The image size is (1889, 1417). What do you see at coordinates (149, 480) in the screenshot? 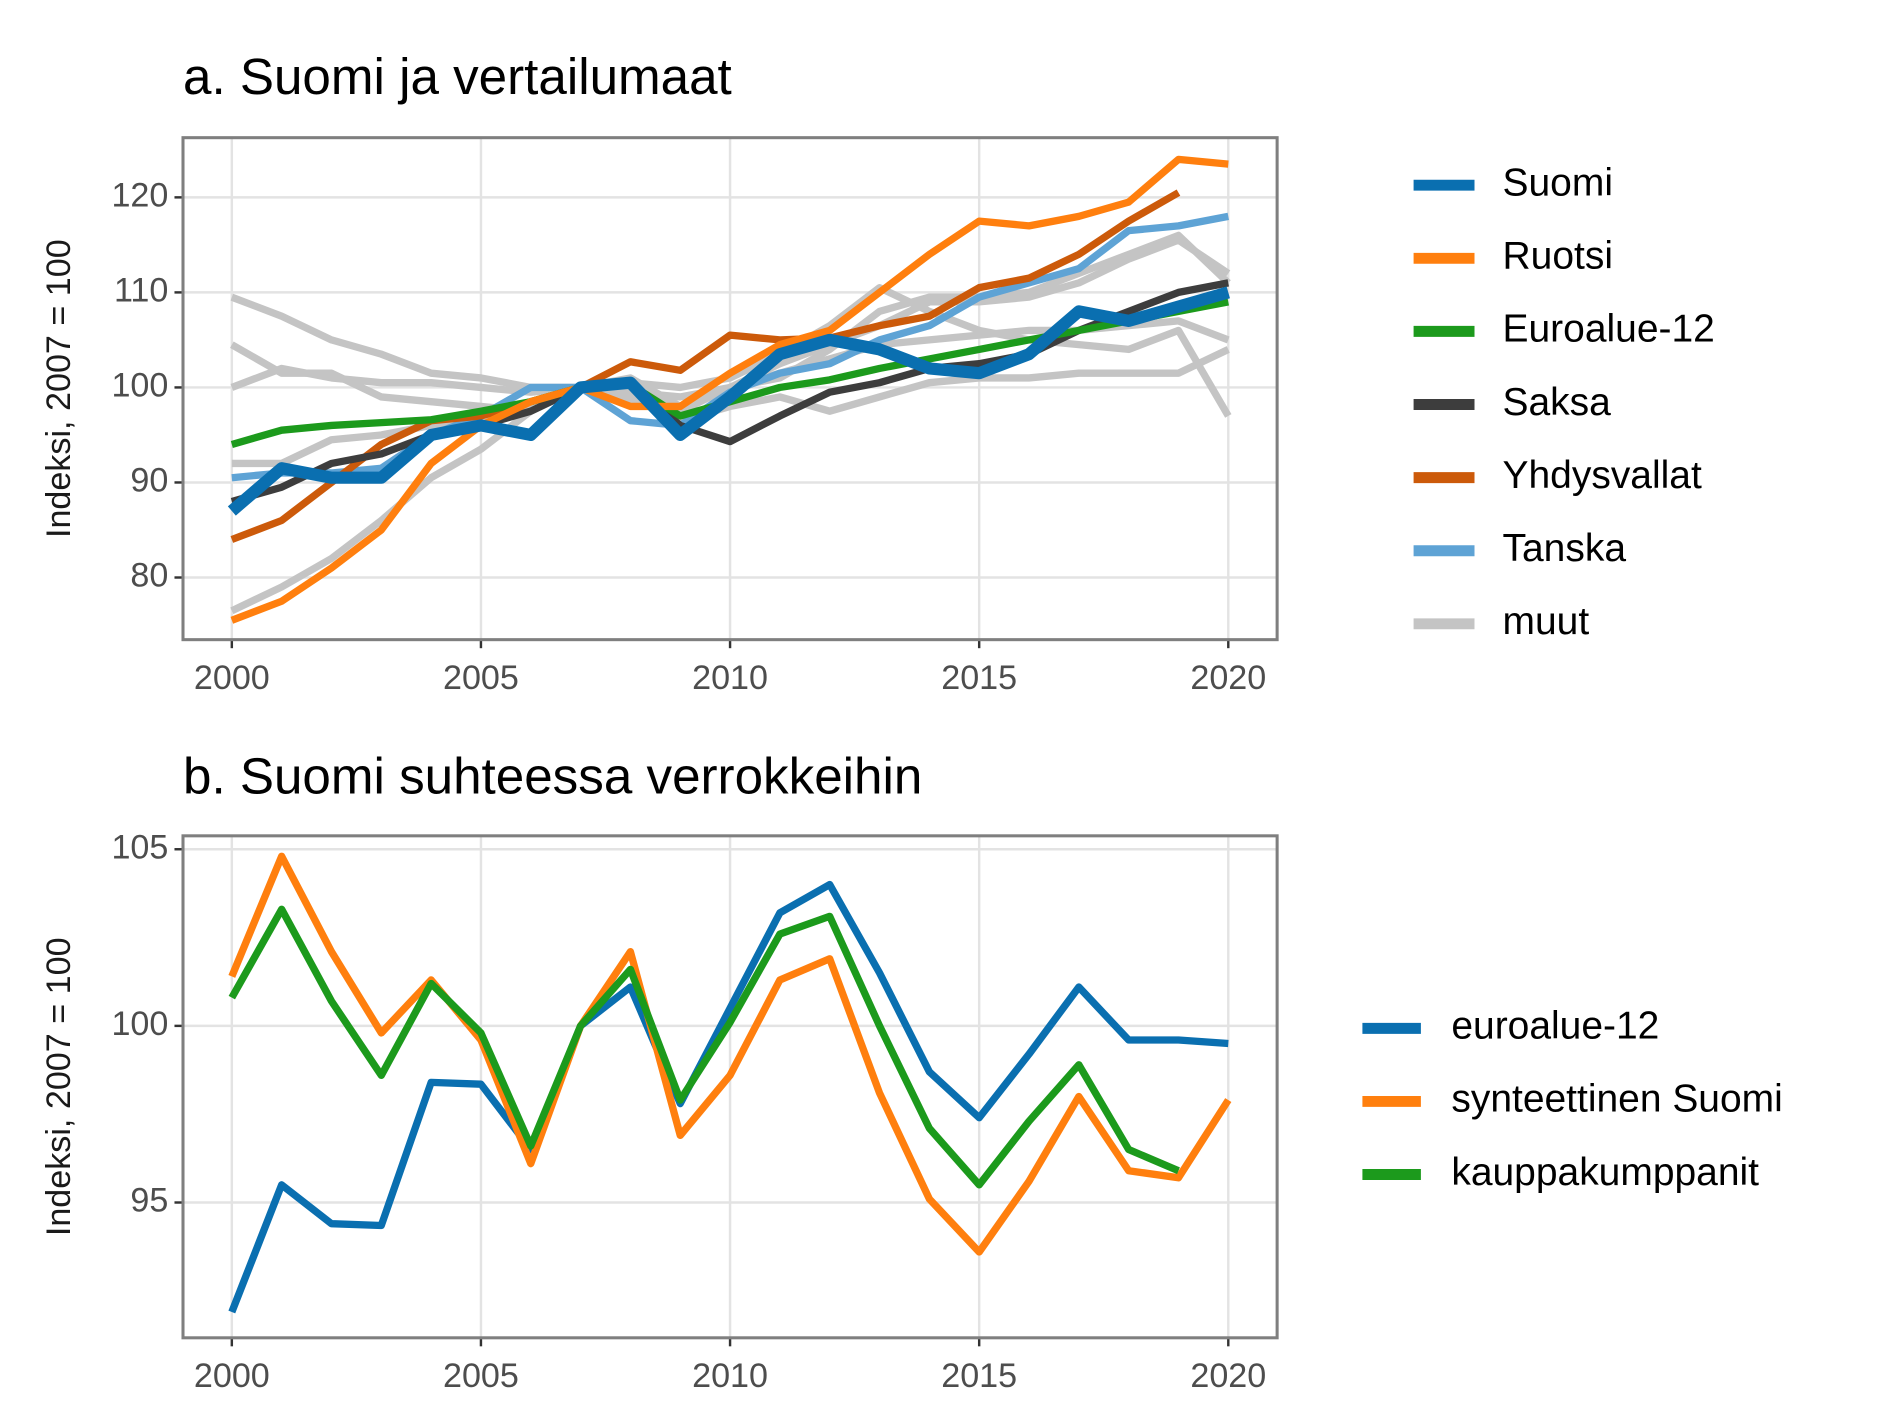
I see `y-tick-label: 90` at bounding box center [149, 480].